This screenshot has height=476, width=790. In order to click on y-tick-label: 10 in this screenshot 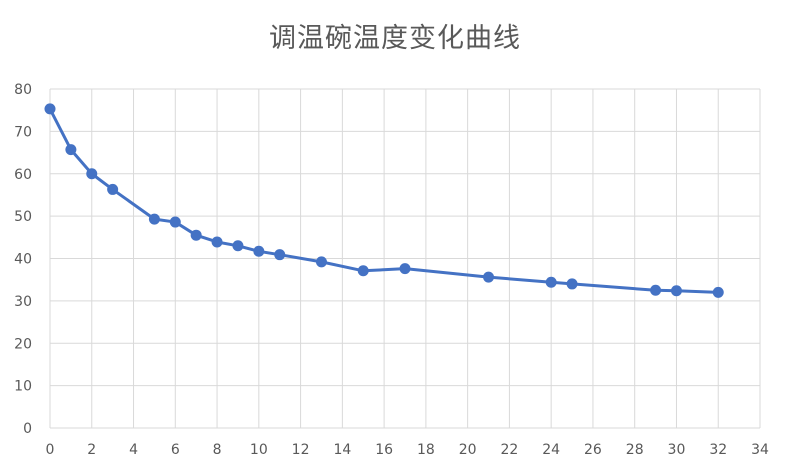, I will do `click(23, 387)`.